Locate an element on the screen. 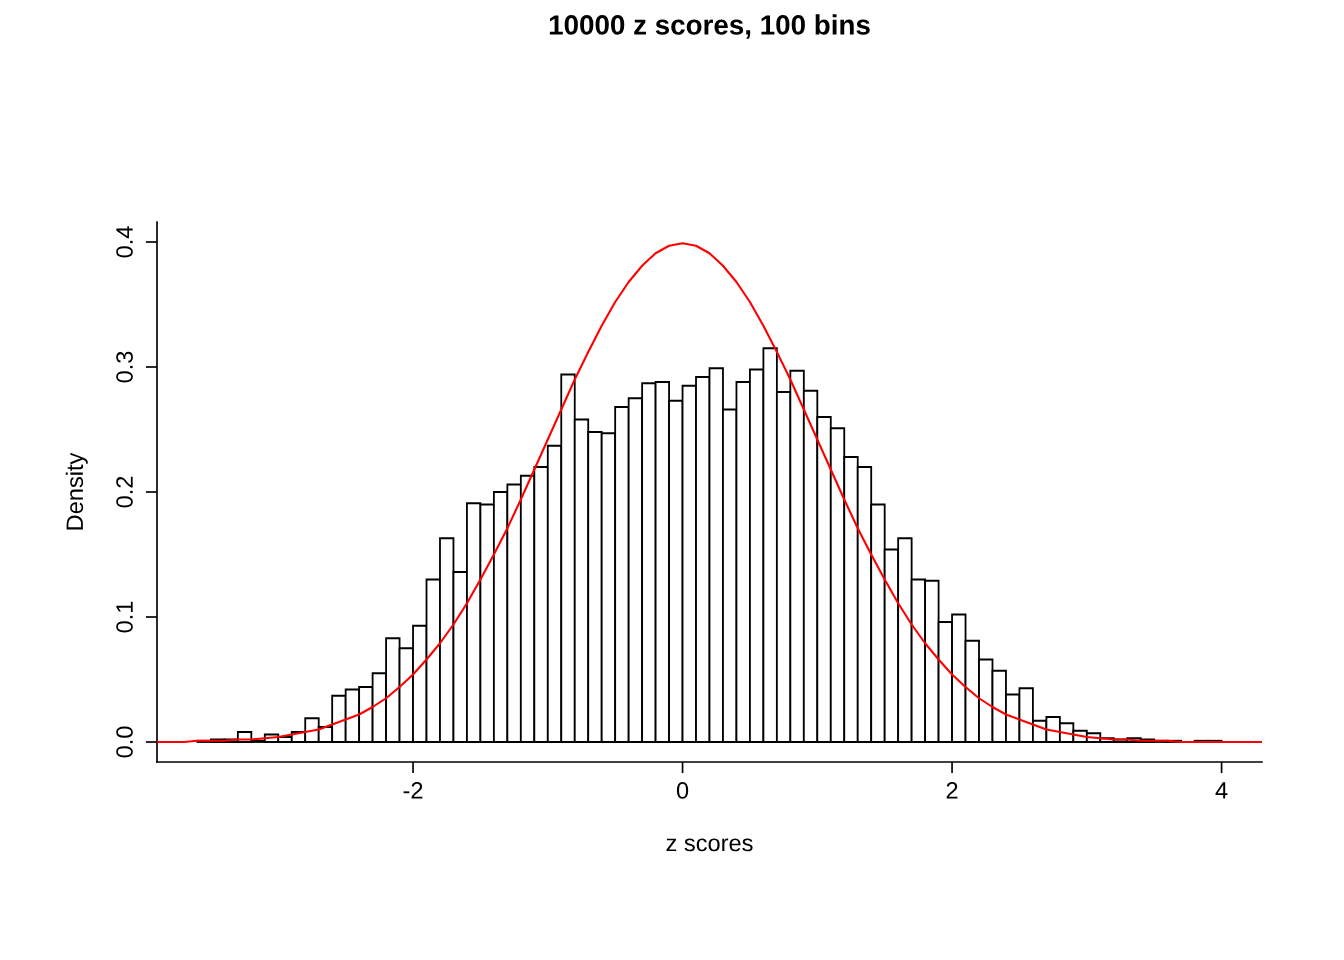  y-axis-title: Density is located at coordinates (76, 491).